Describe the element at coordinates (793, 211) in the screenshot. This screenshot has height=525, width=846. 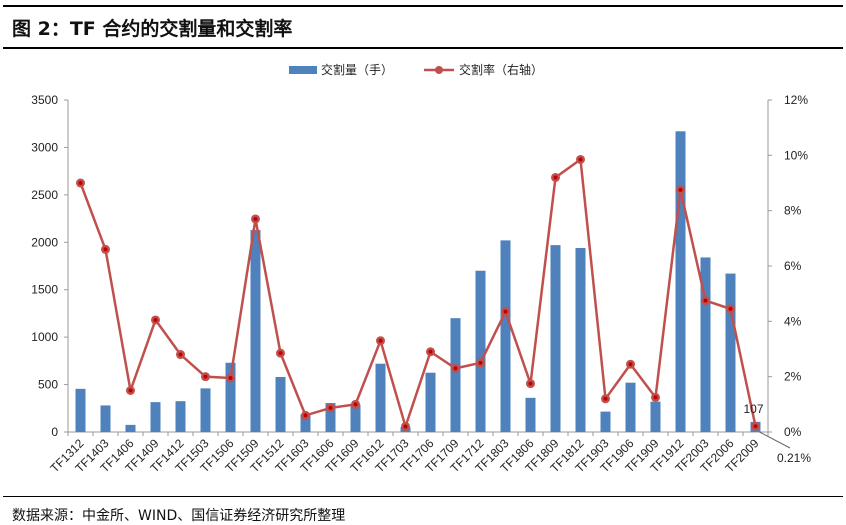
I see `y2-tick-label: 8%` at that location.